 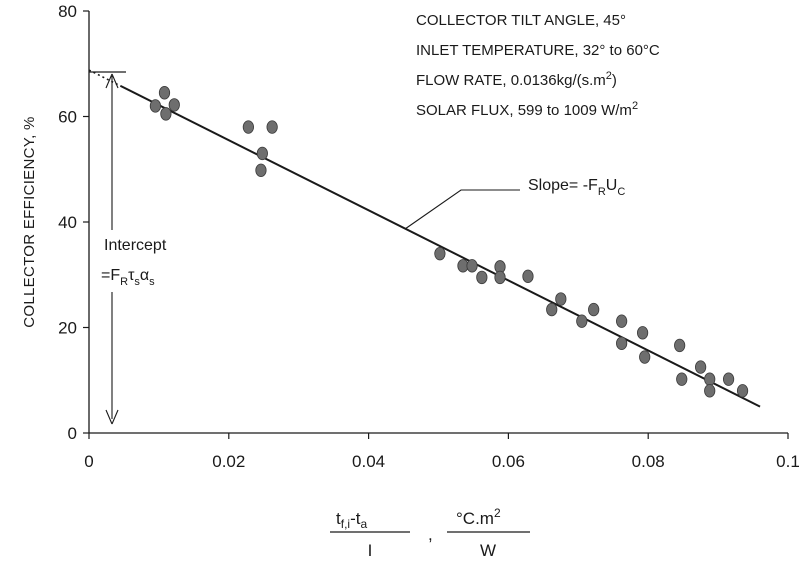 I want to click on slope-leader-line, so click(x=462, y=209).